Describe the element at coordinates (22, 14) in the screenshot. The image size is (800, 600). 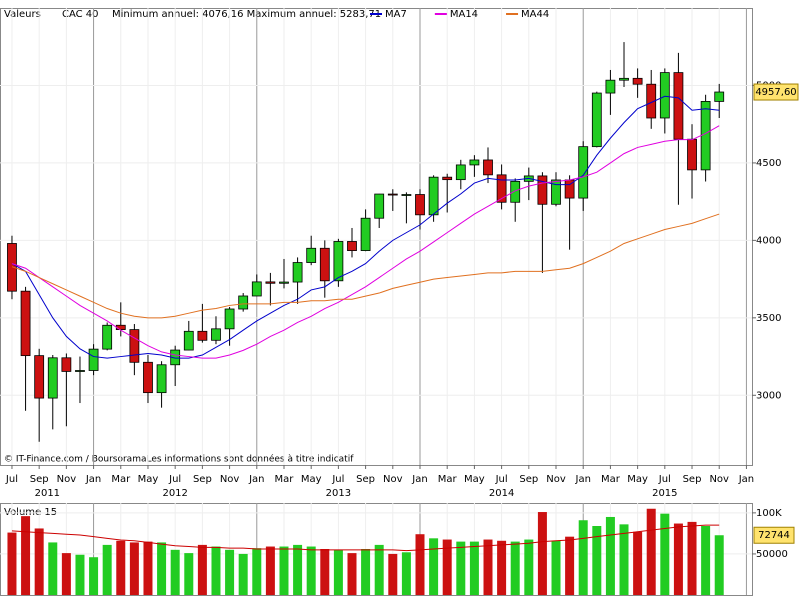
I see `panel-label: Valeurs` at that location.